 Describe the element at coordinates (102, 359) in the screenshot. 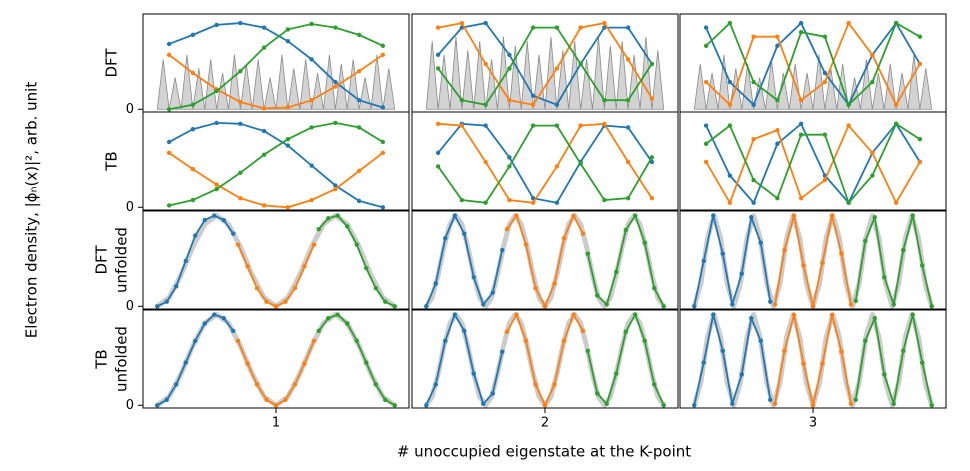

I see `row-label: TB` at that location.